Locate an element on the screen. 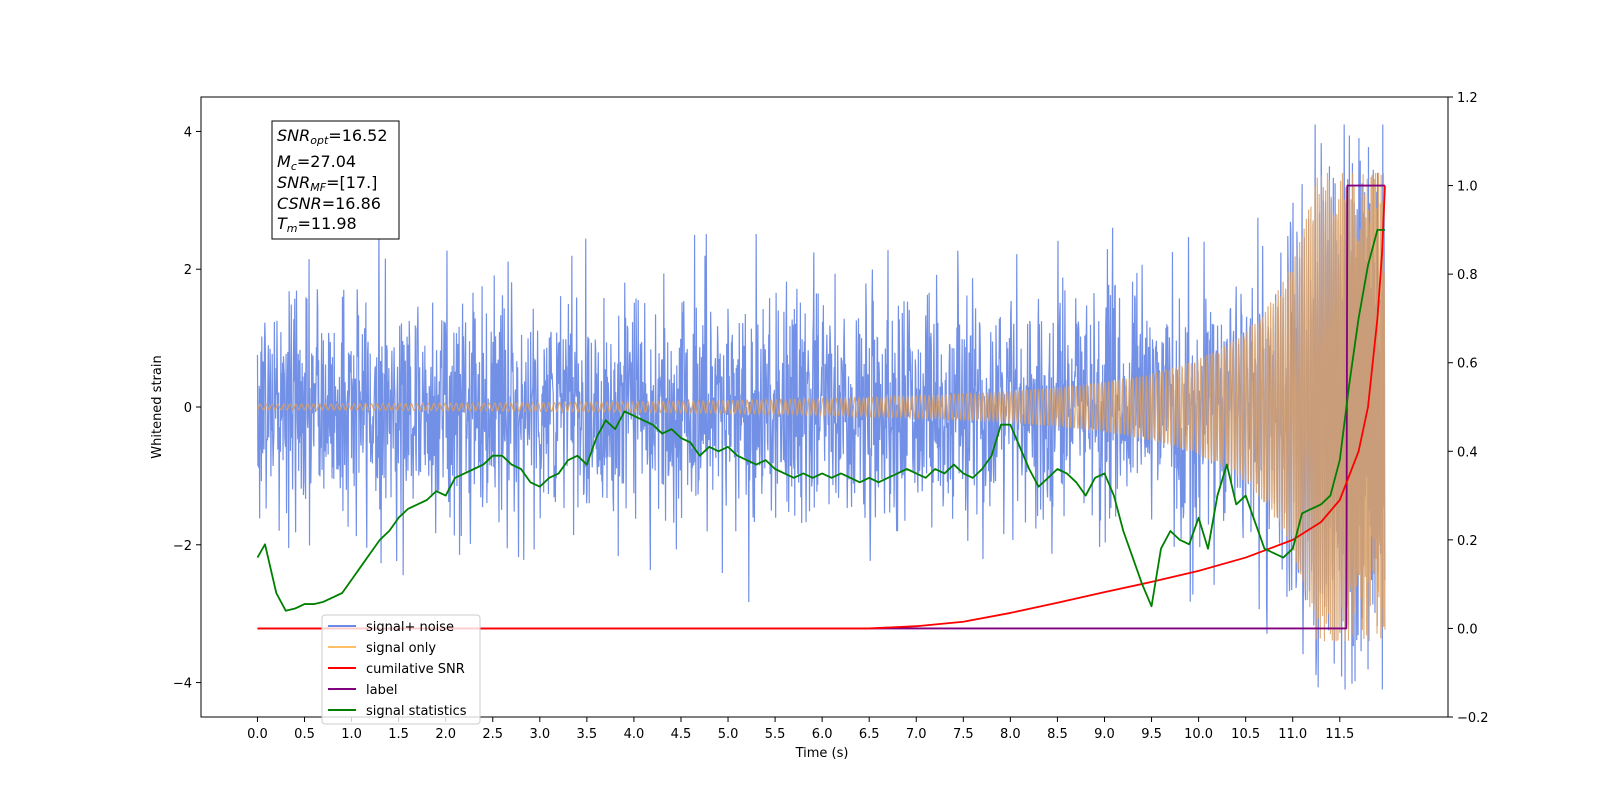 Image resolution: width=1600 pixels, height=800 pixels. x-tick-label: 11.0 is located at coordinates (1292, 734).